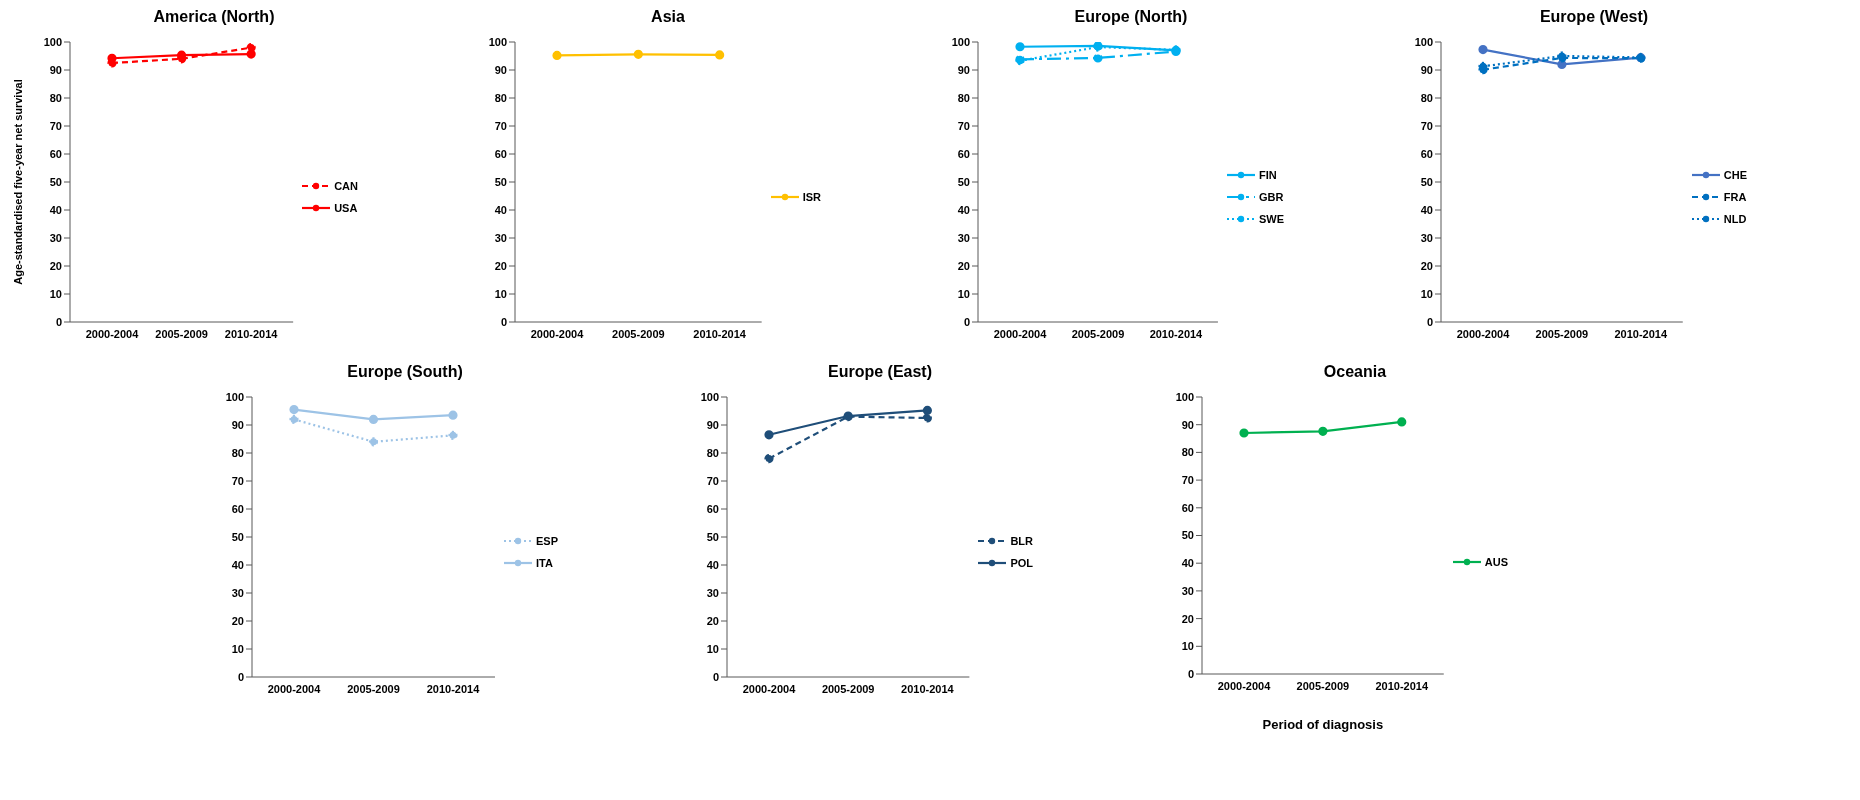 The height and width of the screenshot is (800, 1860). What do you see at coordinates (214, 17) in the screenshot?
I see `chart-title: America (North)` at bounding box center [214, 17].